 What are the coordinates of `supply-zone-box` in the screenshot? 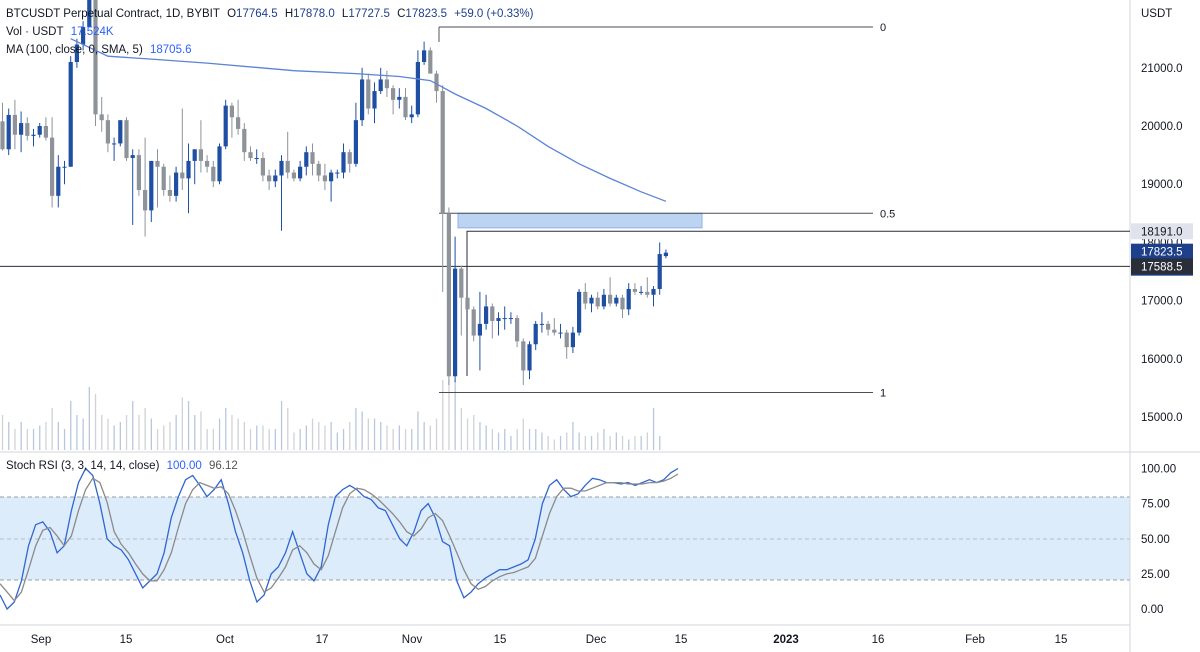 It's located at (580, 220).